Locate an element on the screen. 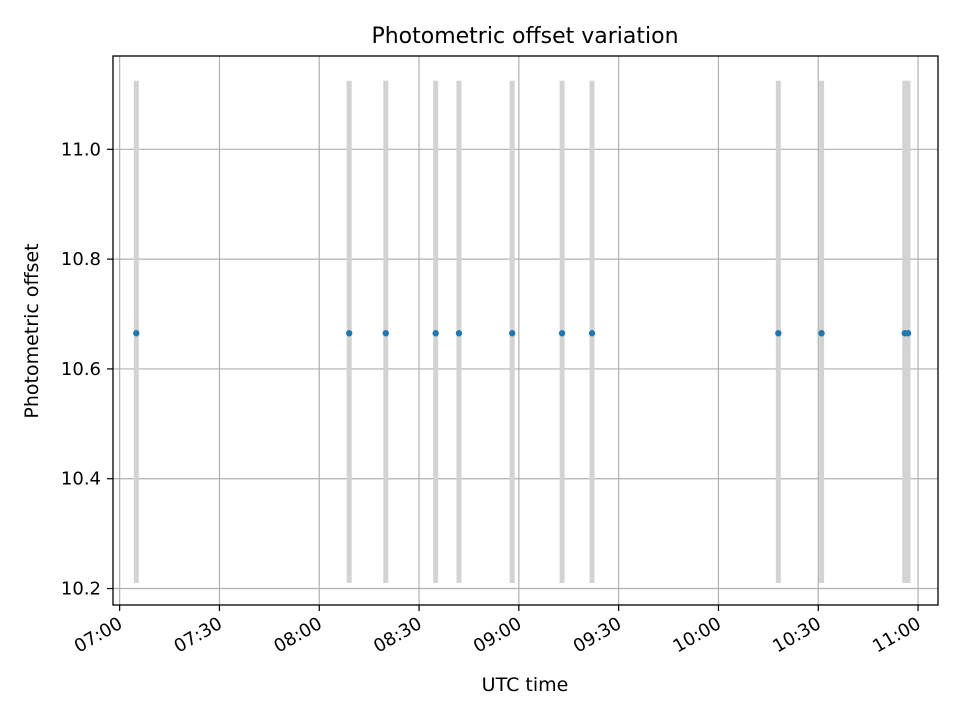 The height and width of the screenshot is (720, 960). x-tick-label: 07:00 is located at coordinates (98, 635).